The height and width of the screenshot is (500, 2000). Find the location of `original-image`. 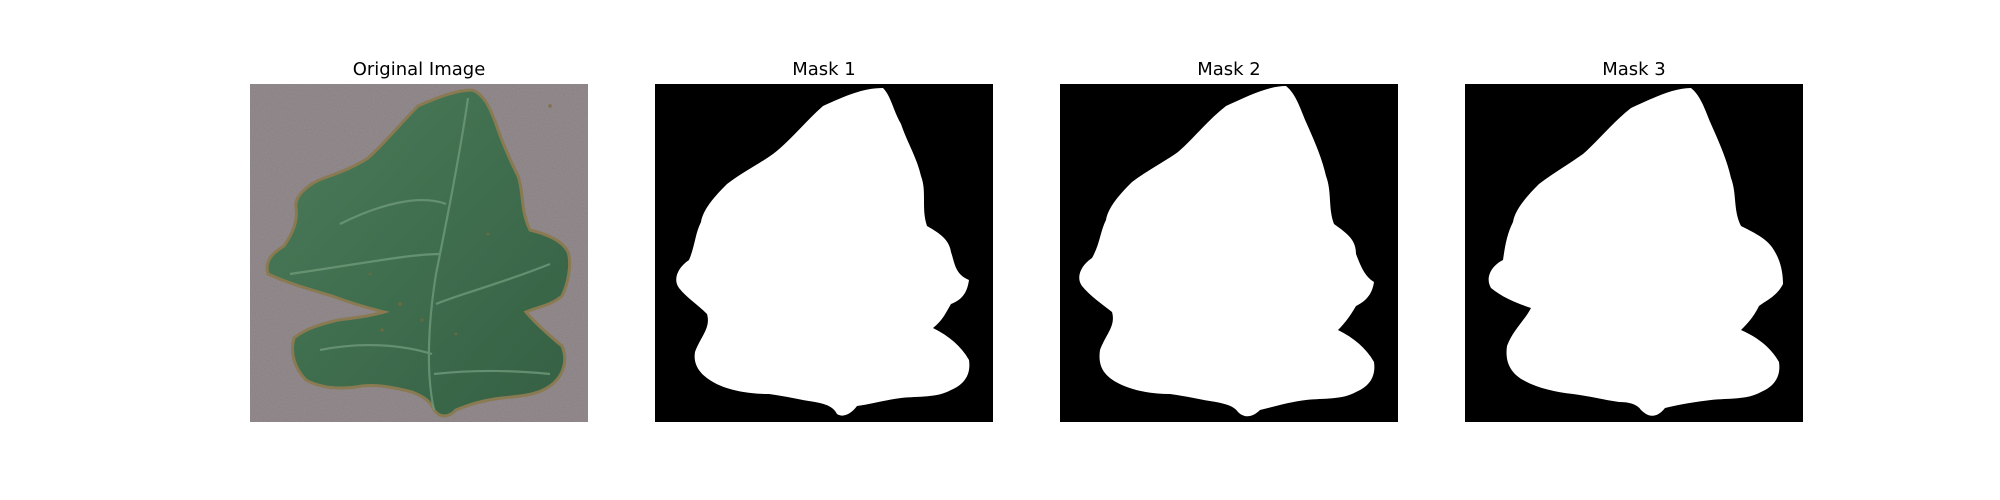

original-image is located at coordinates (419, 253).